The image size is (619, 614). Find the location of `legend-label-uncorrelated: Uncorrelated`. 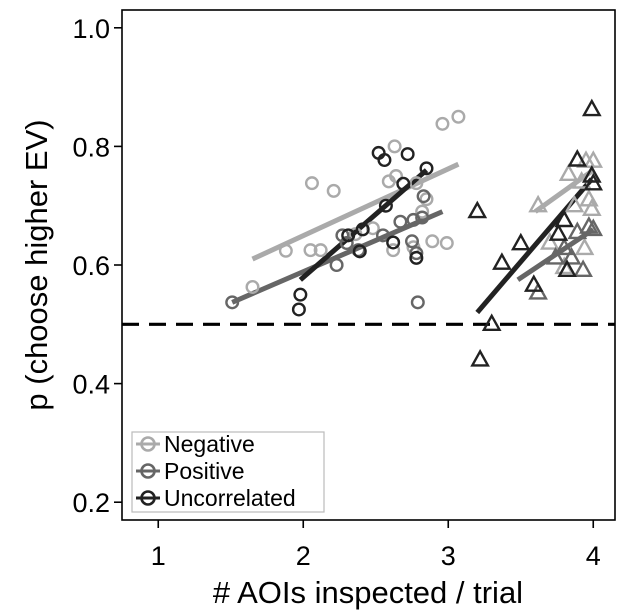

legend-label-uncorrelated: Uncorrelated is located at coordinates (230, 498).